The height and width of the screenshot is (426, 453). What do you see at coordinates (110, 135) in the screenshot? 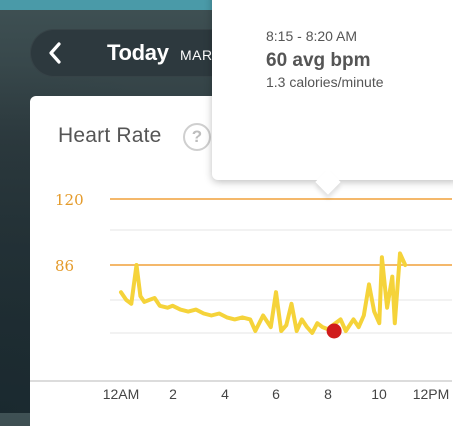
I see `card-title: Heart Rate` at bounding box center [110, 135].